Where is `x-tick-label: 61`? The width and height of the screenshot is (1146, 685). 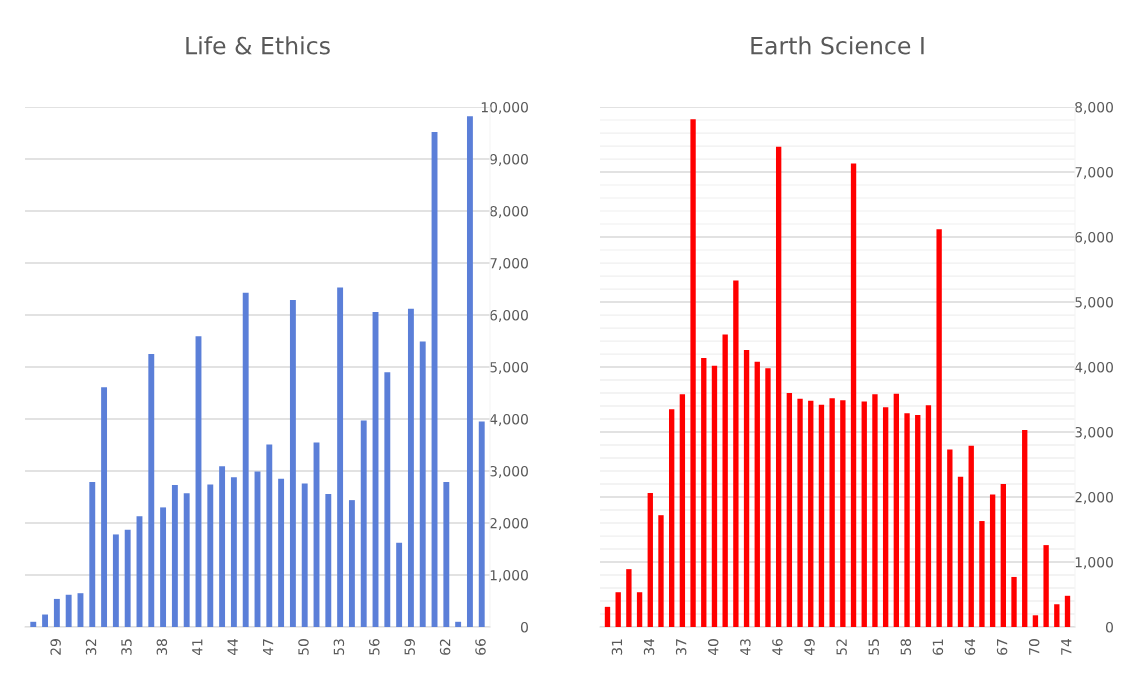 x-tick-label: 61 is located at coordinates (938, 647).